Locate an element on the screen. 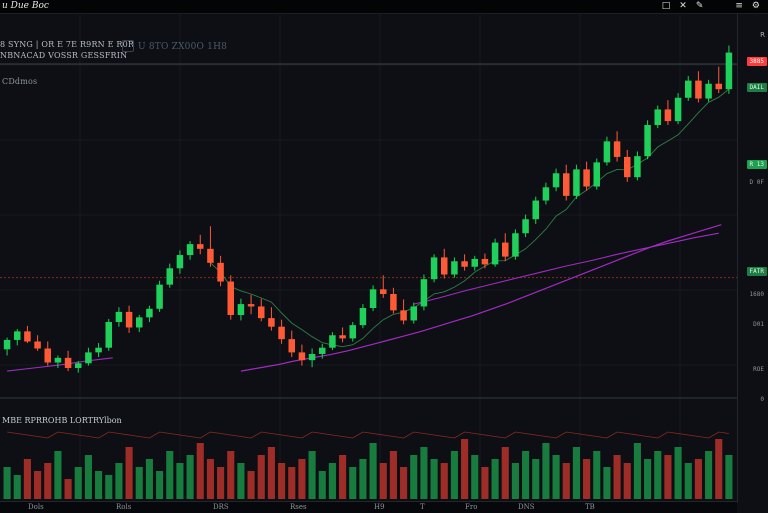 The height and width of the screenshot is (513, 768). time-label: TB is located at coordinates (590, 507).